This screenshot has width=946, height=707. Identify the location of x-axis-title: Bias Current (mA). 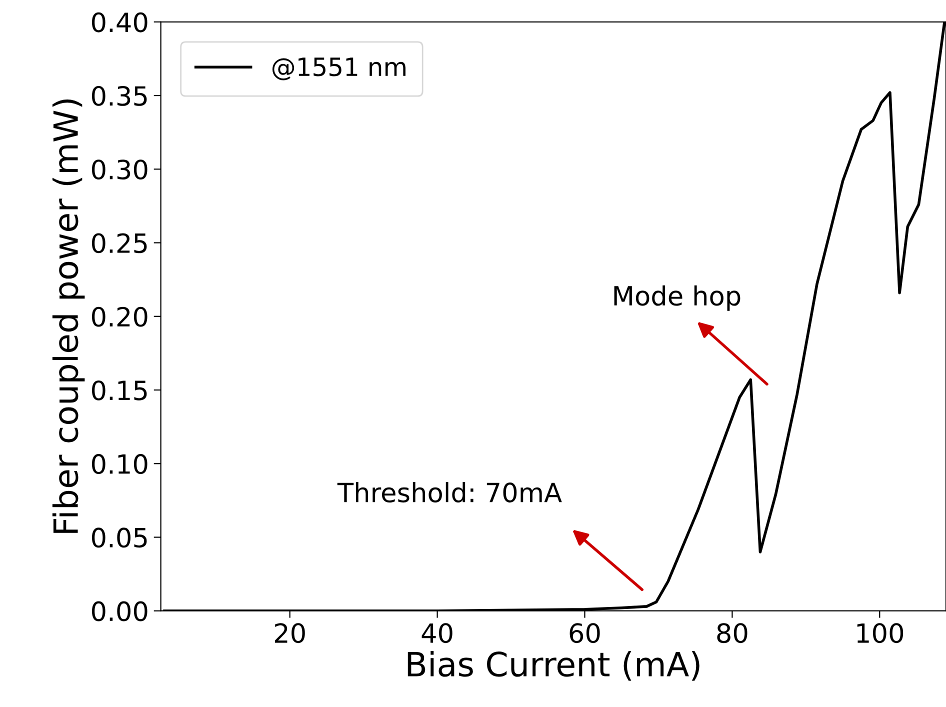
(554, 665).